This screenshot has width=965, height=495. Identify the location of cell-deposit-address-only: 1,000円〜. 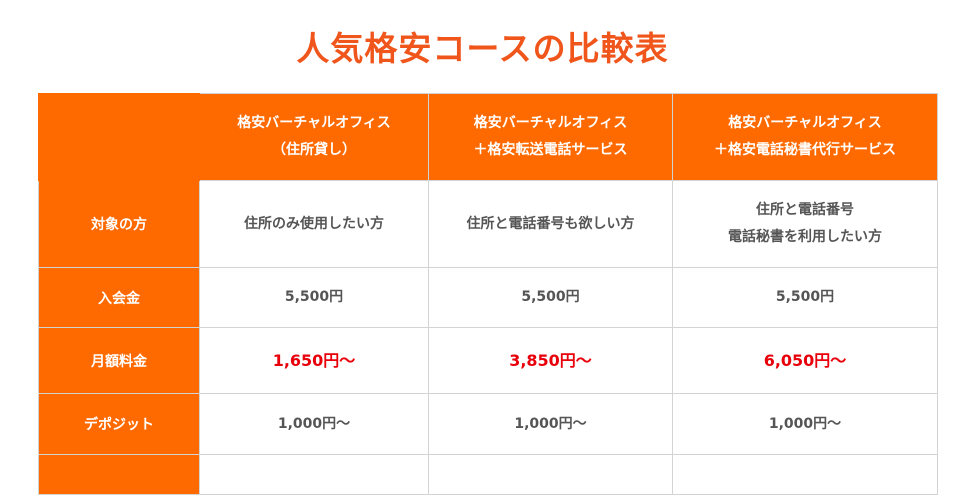
(314, 424).